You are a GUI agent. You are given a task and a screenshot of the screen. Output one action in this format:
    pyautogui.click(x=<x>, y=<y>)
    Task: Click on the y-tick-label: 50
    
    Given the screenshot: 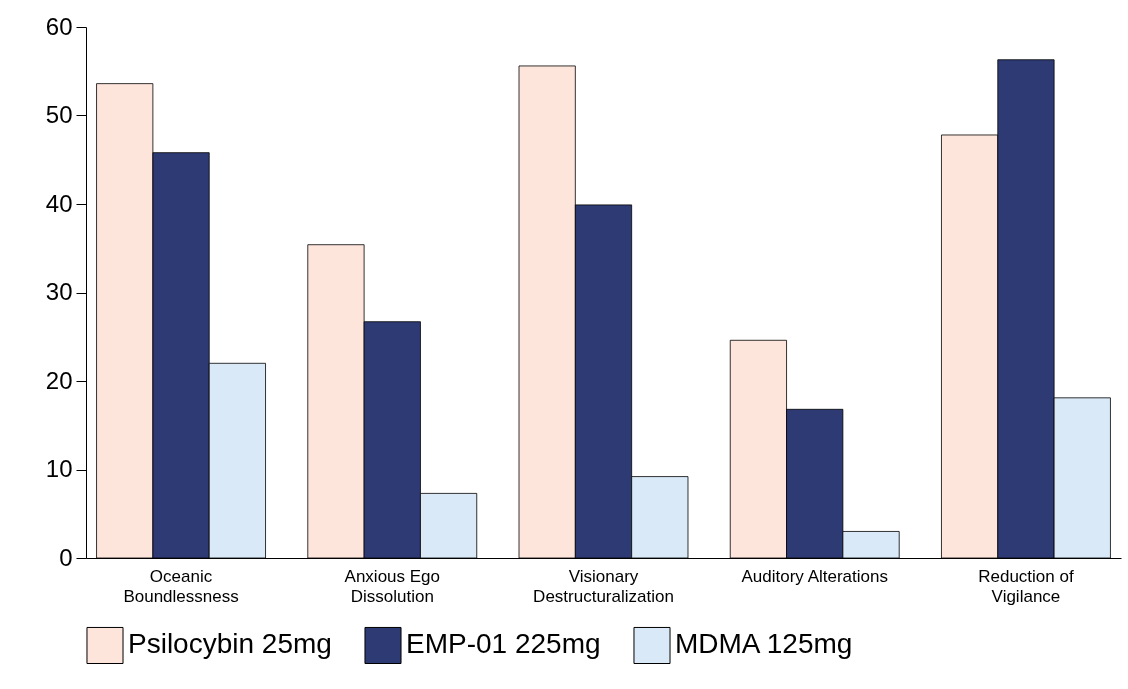 What is the action you would take?
    pyautogui.click(x=59, y=114)
    